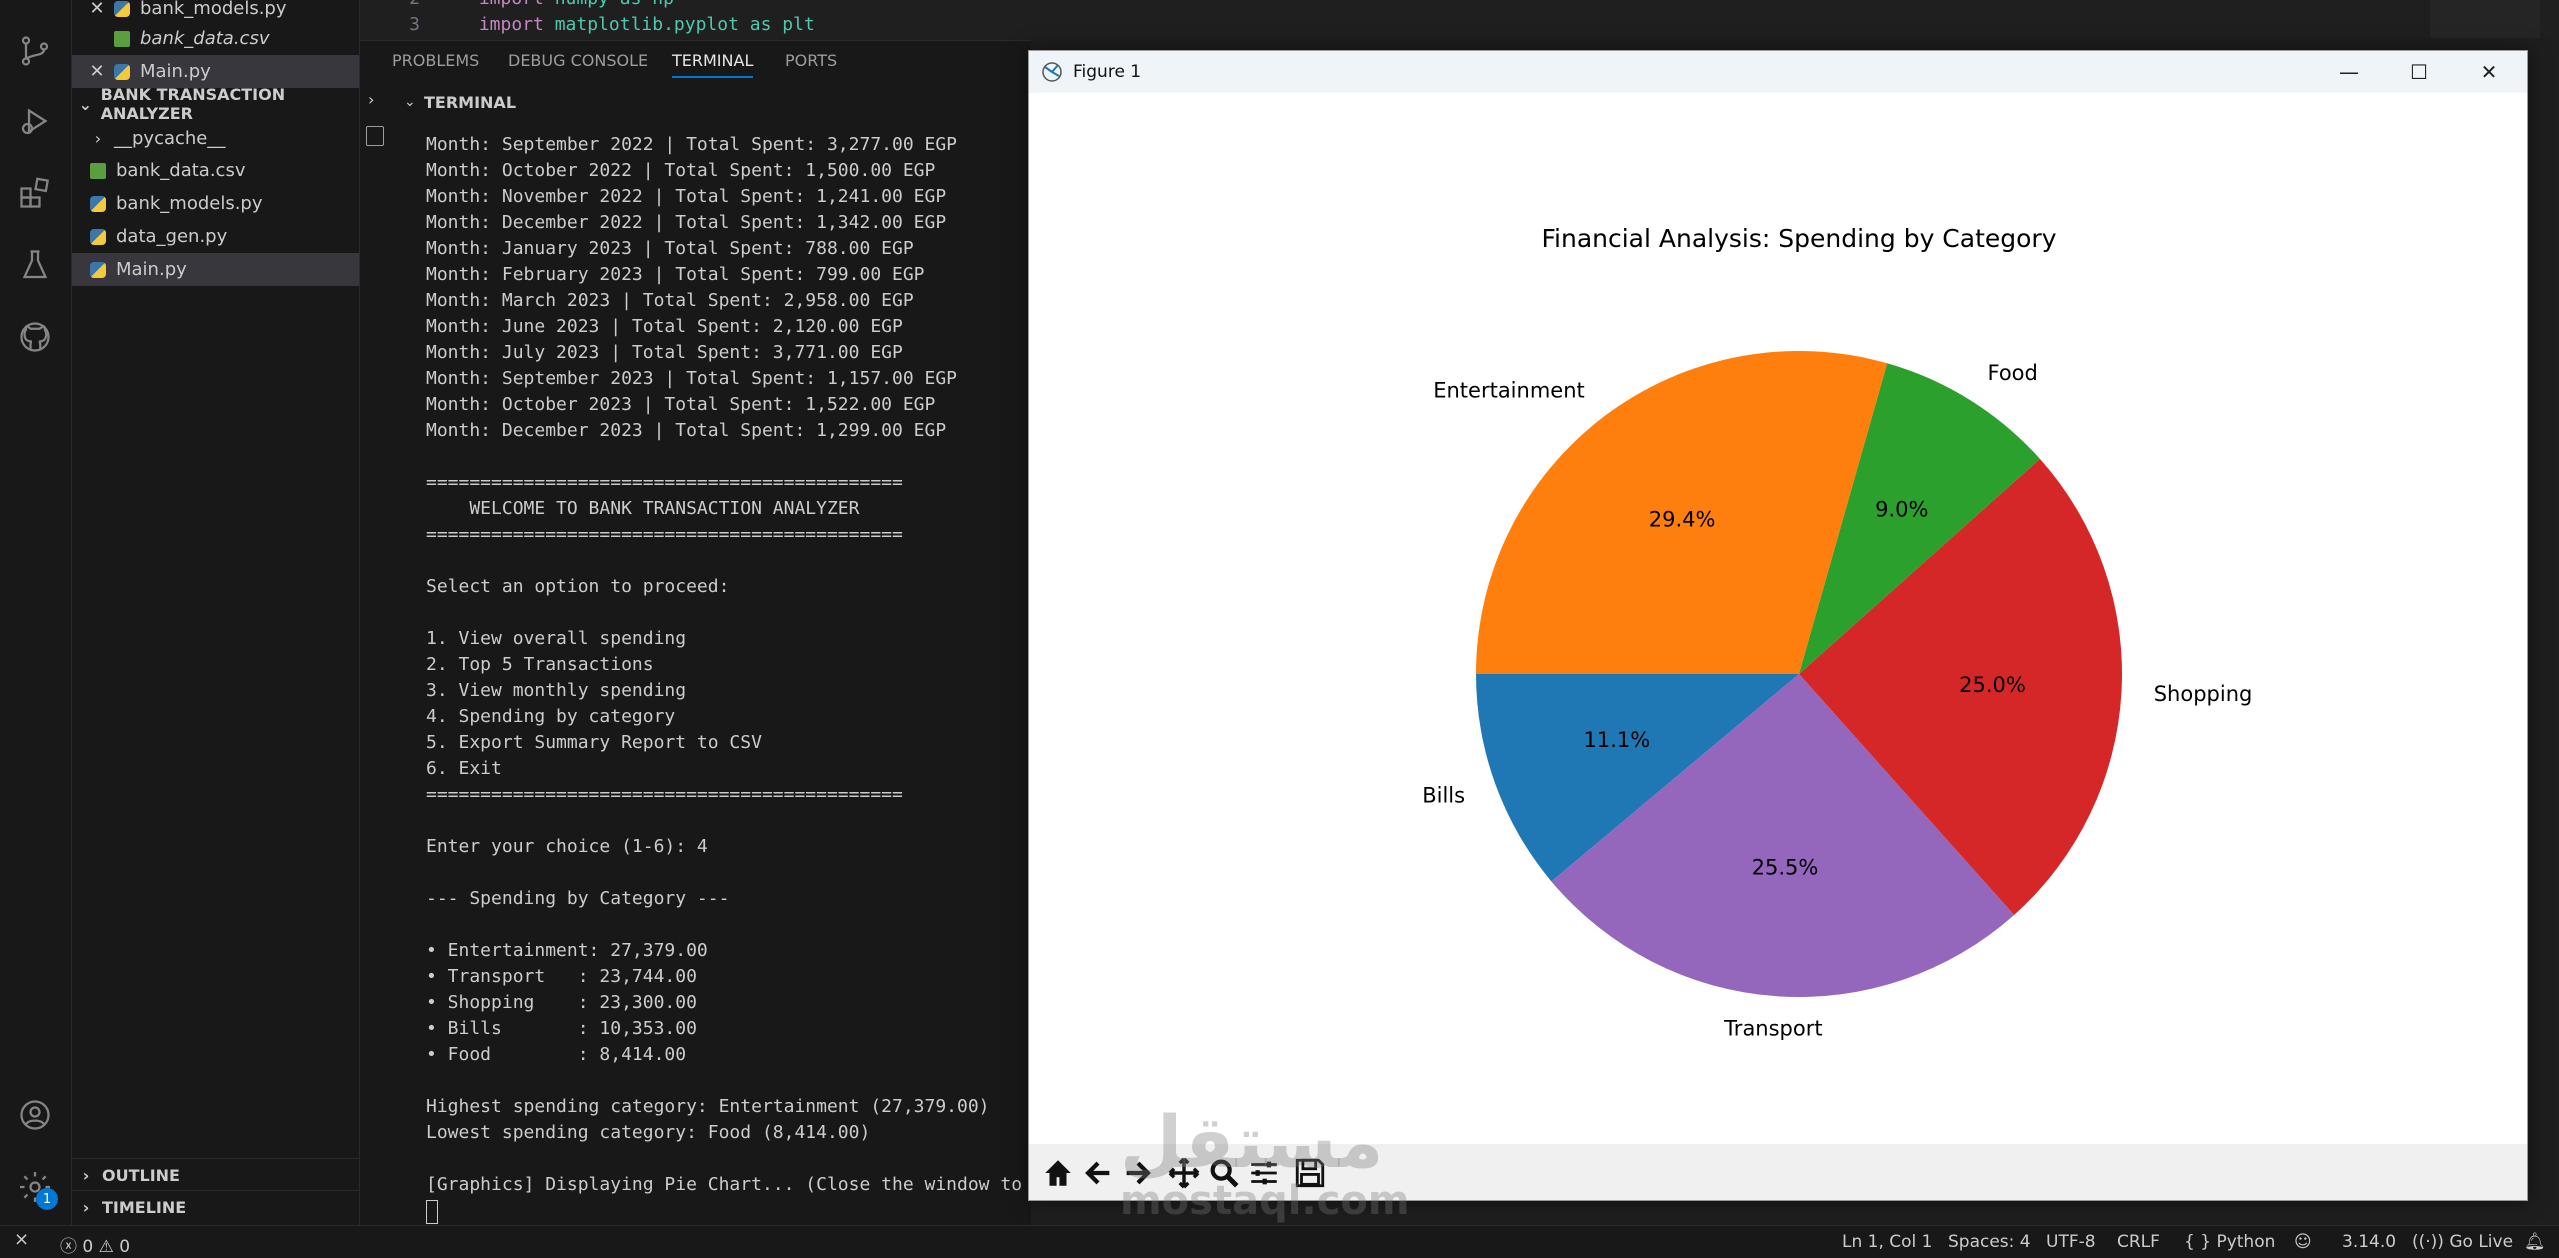 This screenshot has height=1258, width=2559. What do you see at coordinates (1443, 795) in the screenshot?
I see `pie-category-label: Bills` at bounding box center [1443, 795].